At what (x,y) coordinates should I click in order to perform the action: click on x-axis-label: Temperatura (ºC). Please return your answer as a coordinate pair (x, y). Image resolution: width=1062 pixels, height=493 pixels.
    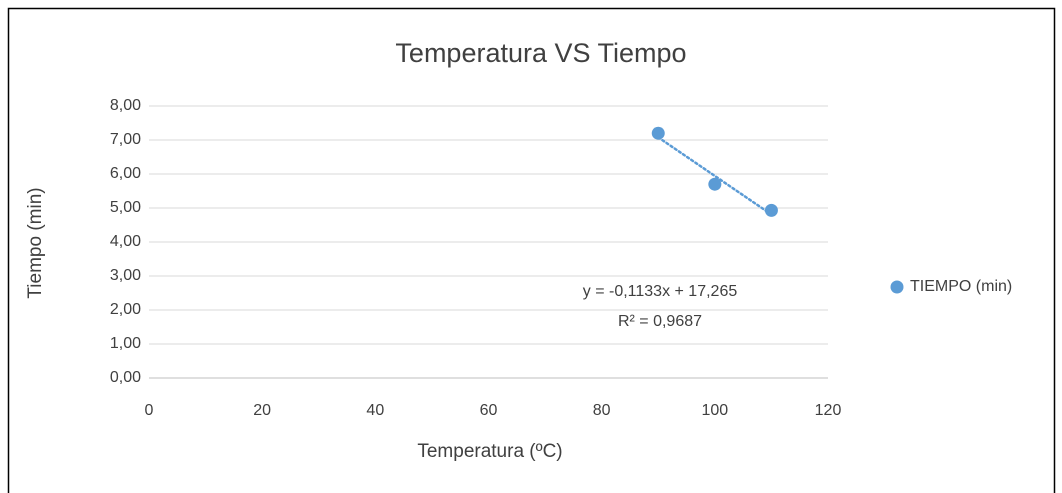
    Looking at the image, I should click on (489, 451).